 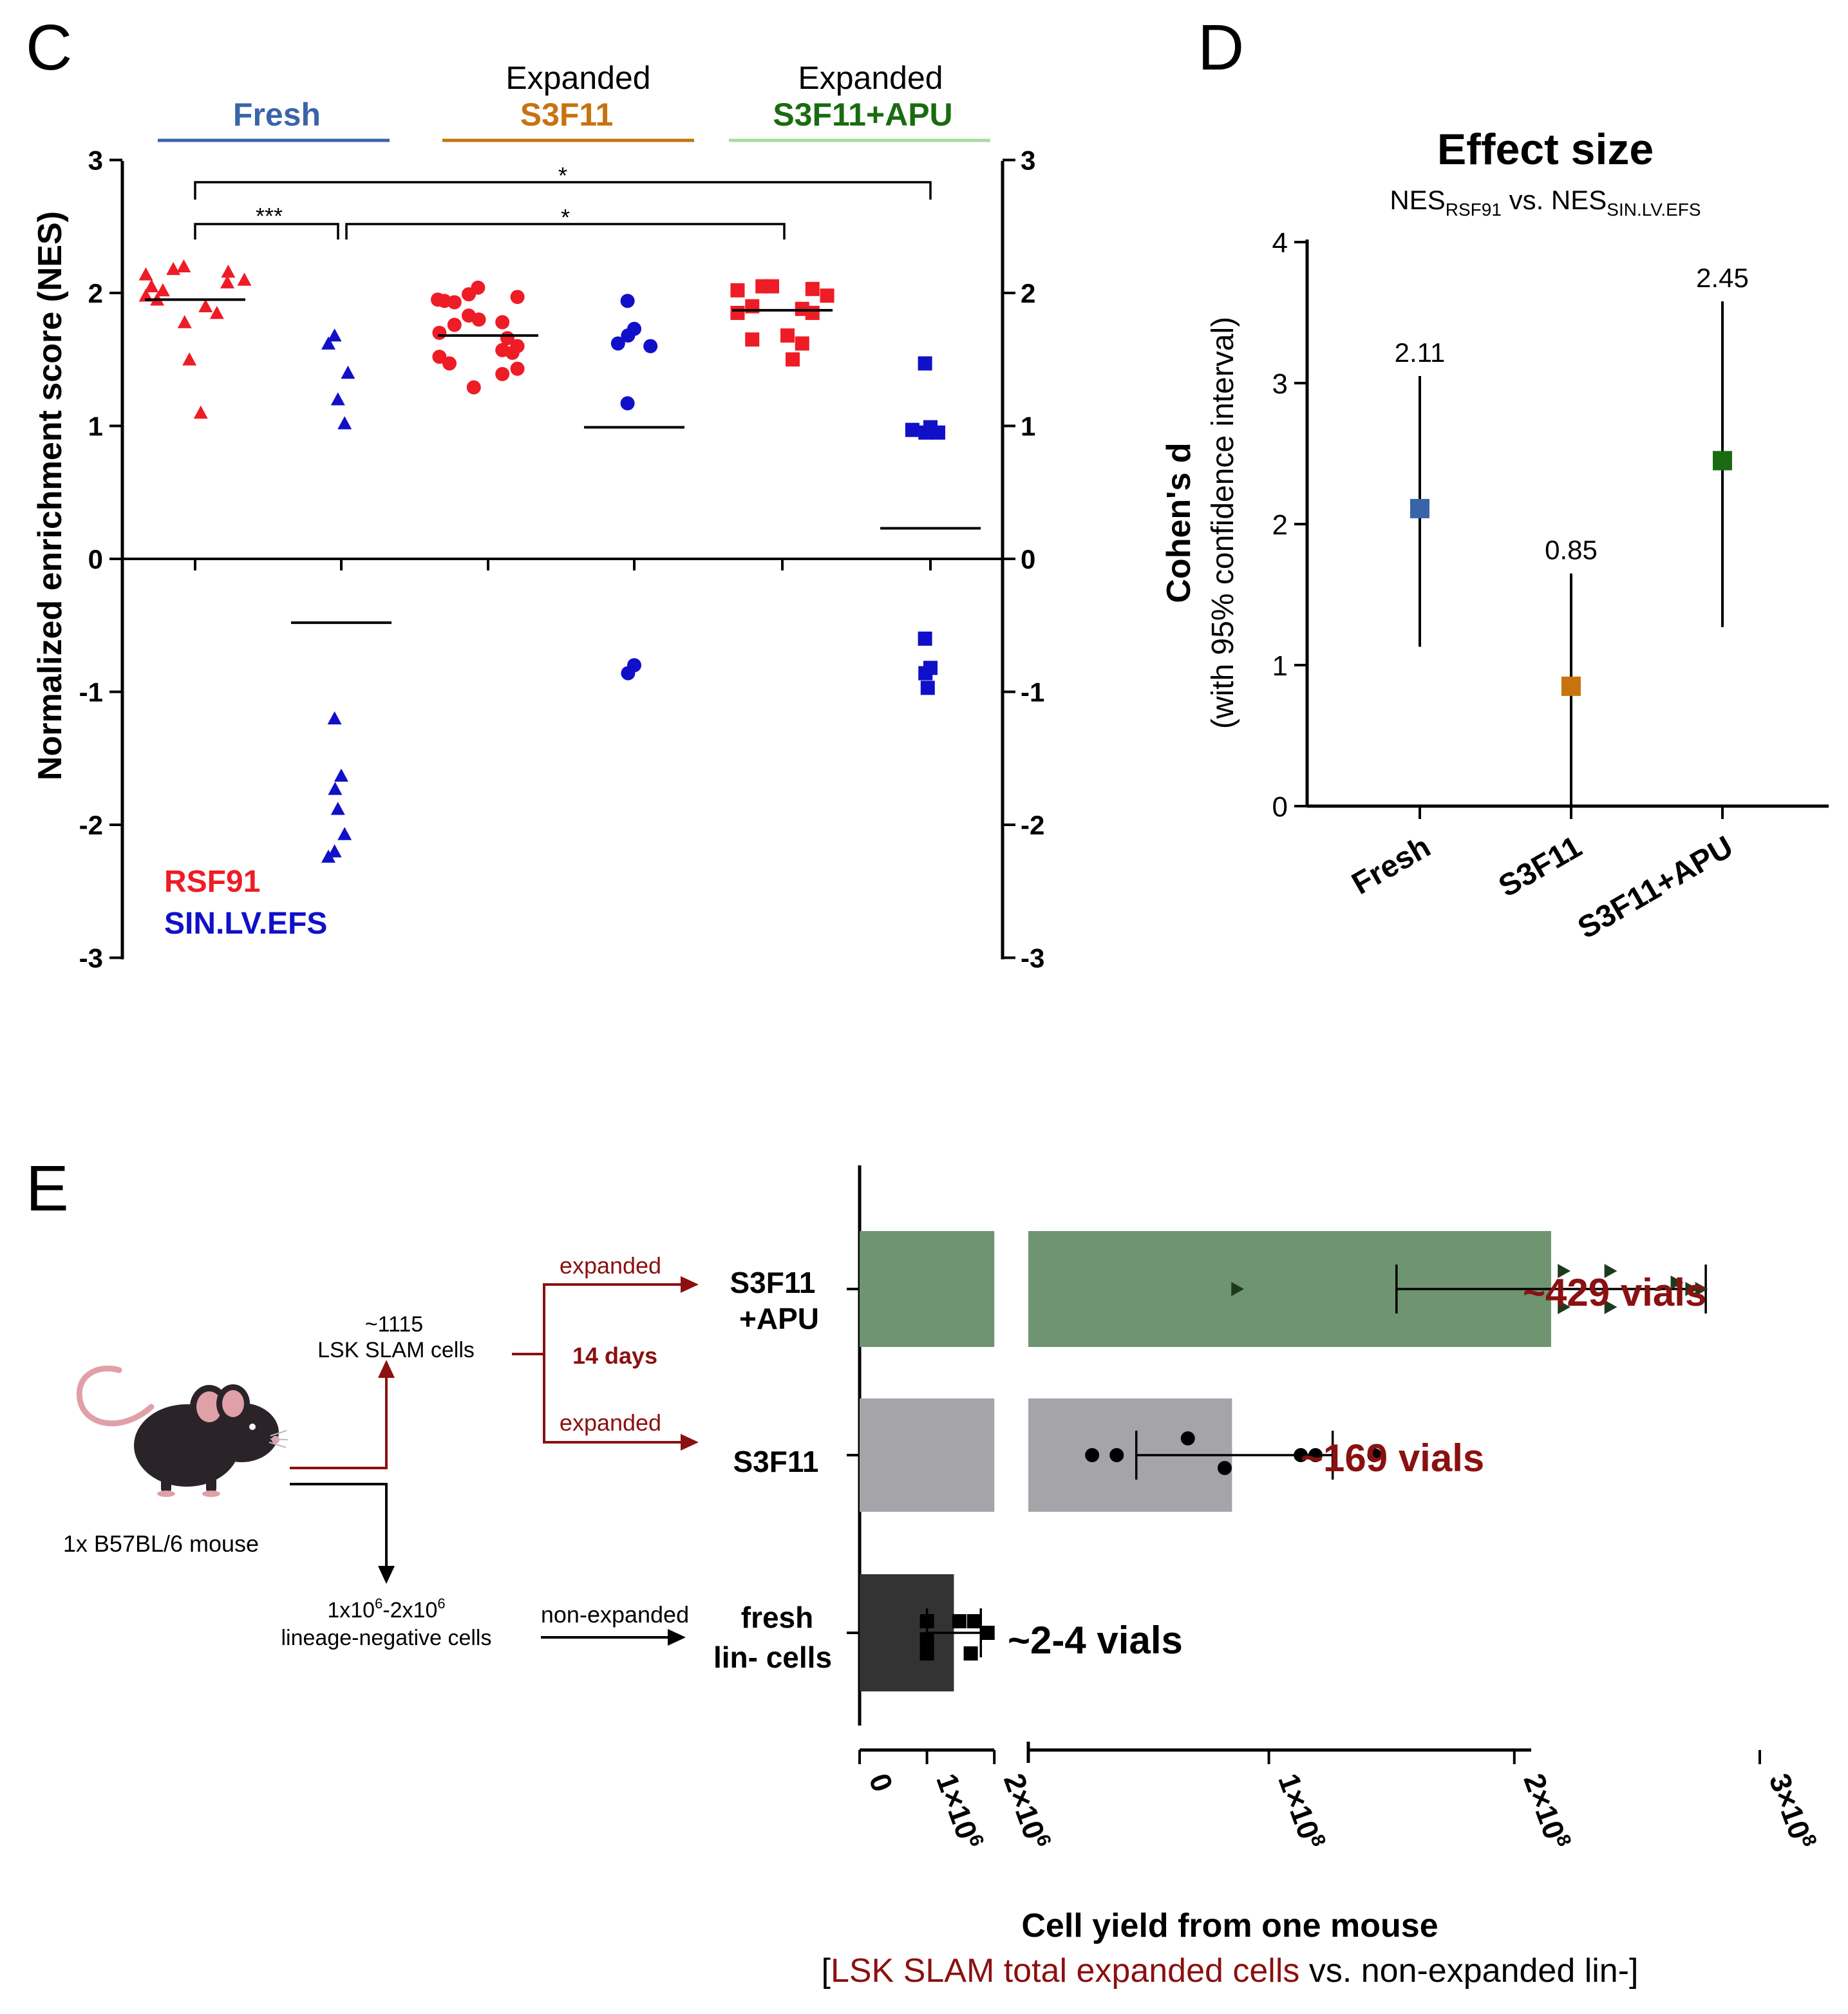 What do you see at coordinates (1032, 958) in the screenshot?
I see `c-ytick-label-right: -3` at bounding box center [1032, 958].